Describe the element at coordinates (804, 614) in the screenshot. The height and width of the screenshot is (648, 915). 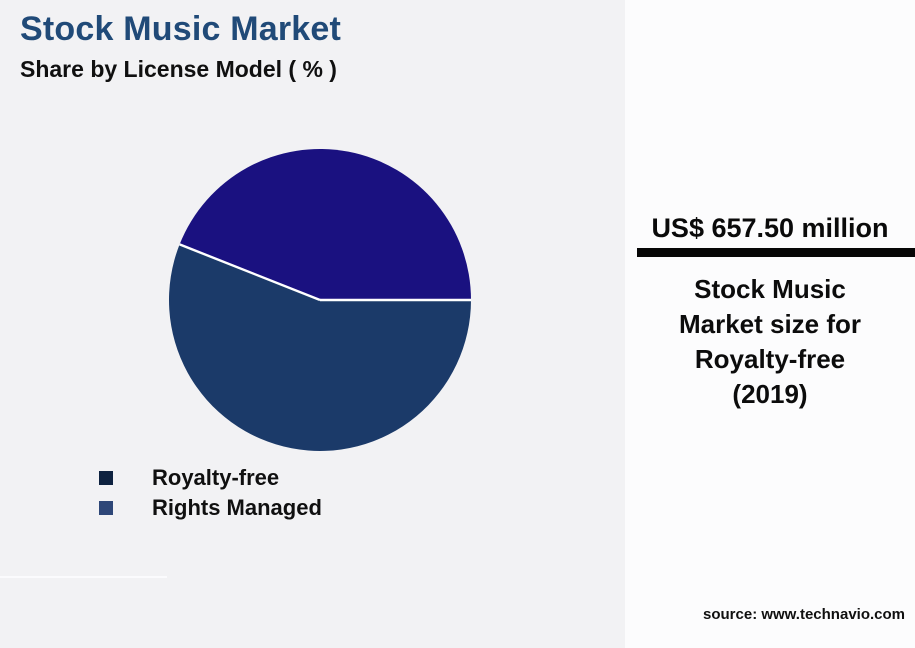
I see `source-text: source: www.technavio.com` at that location.